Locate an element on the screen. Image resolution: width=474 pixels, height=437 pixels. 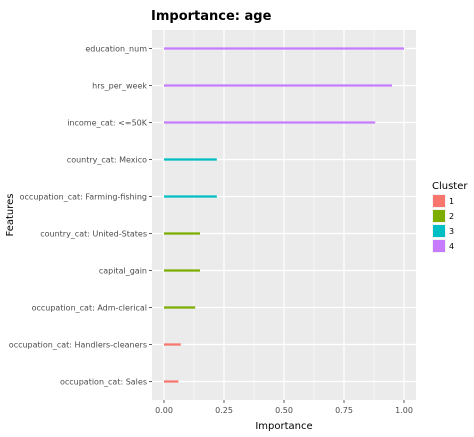
x-tick-label: 1.00 is located at coordinates (404, 410).